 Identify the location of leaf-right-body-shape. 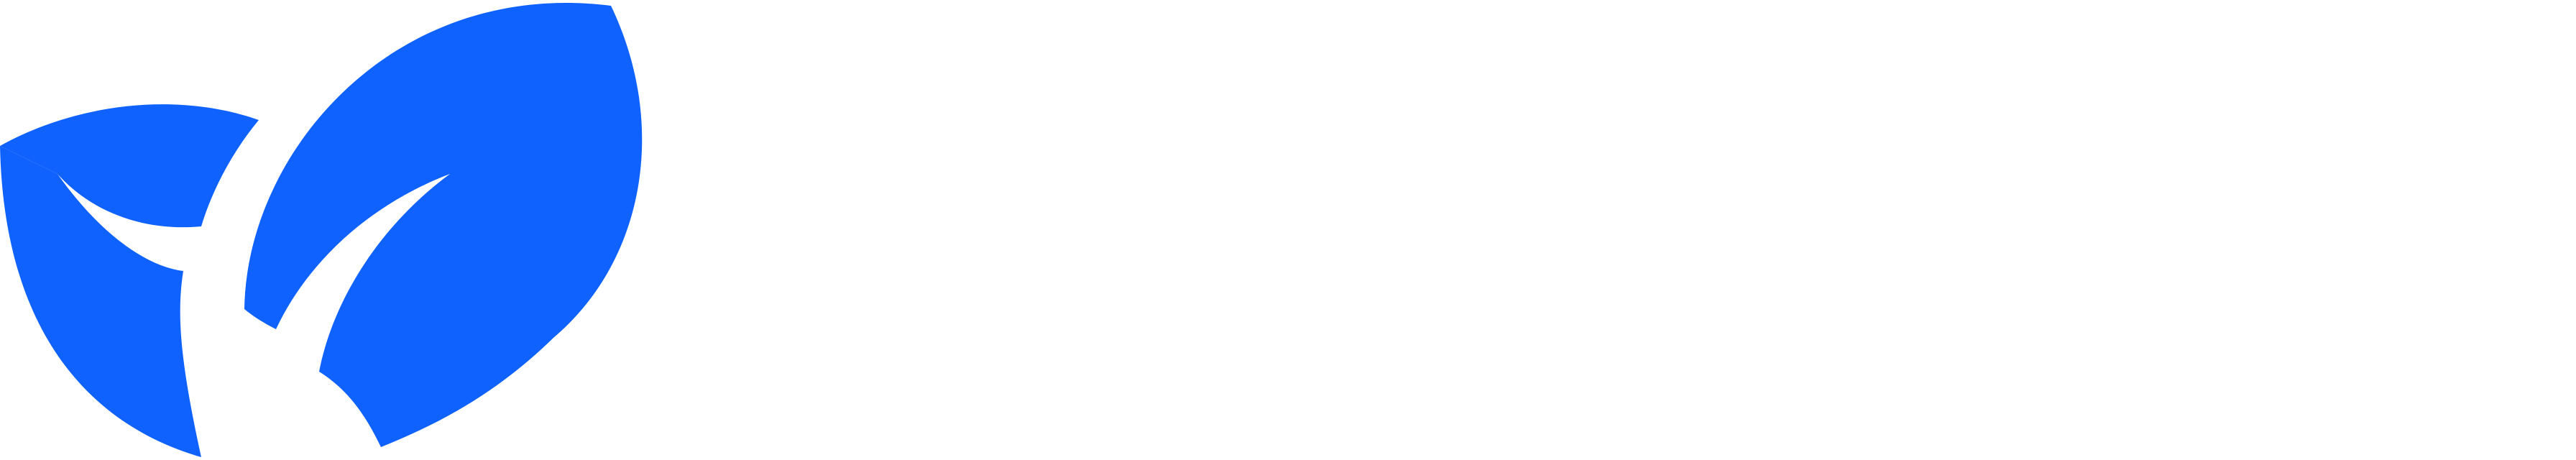
(443, 225).